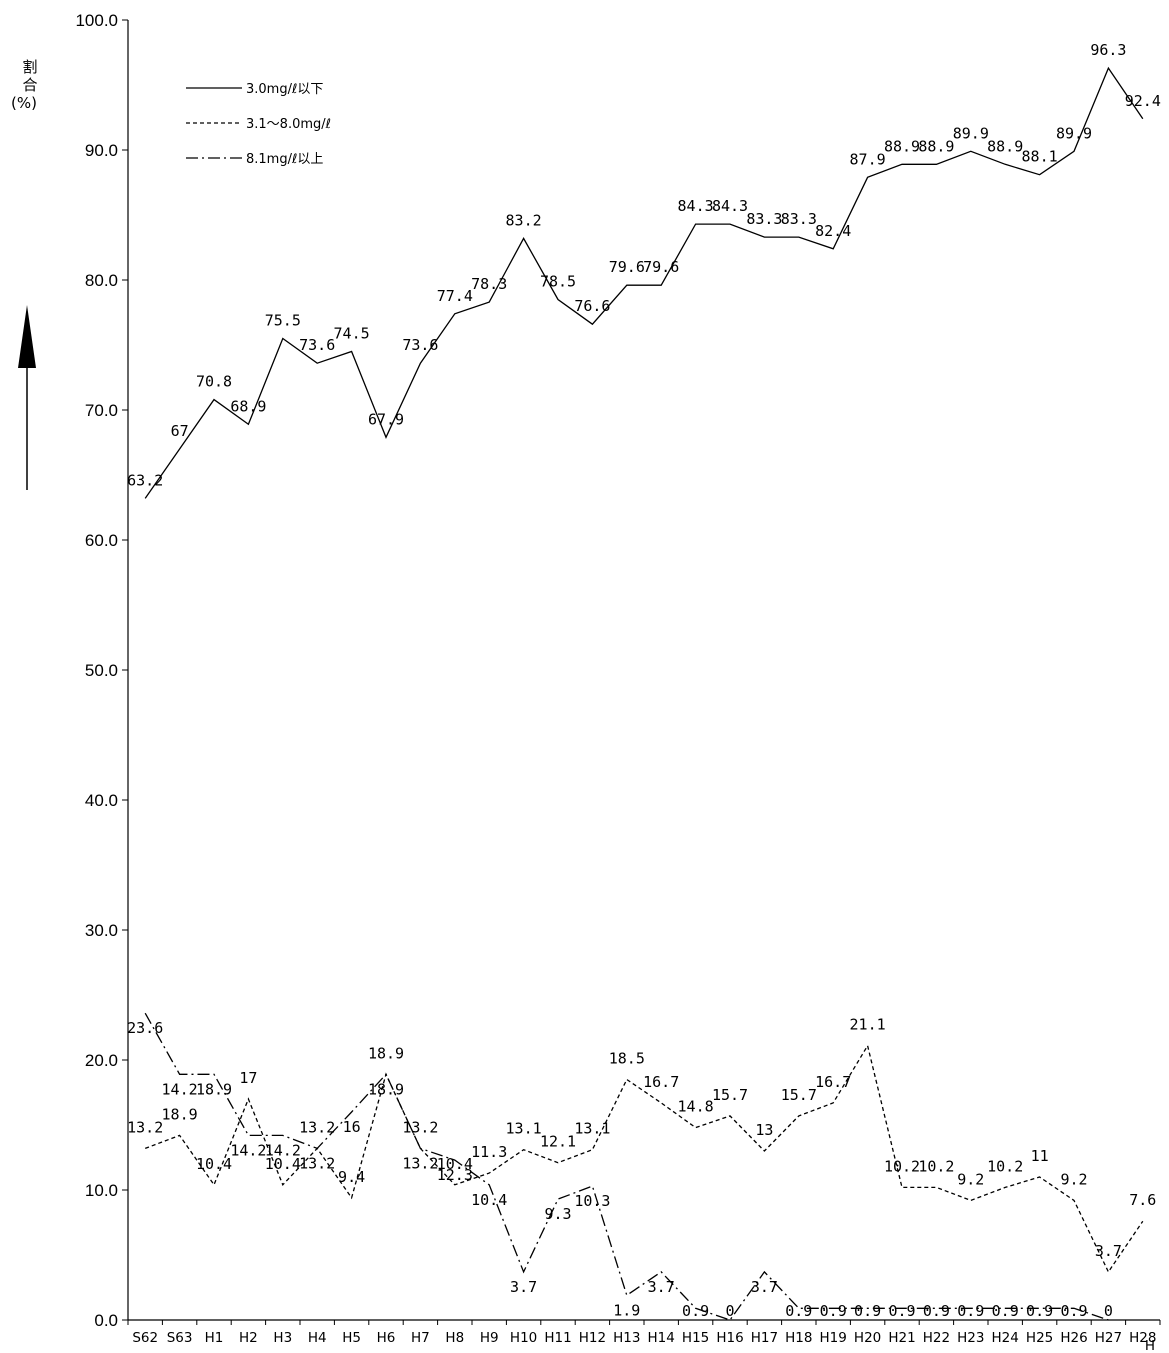 The image size is (1169, 1353). I want to click on data-label: 9.3, so click(557, 1214).